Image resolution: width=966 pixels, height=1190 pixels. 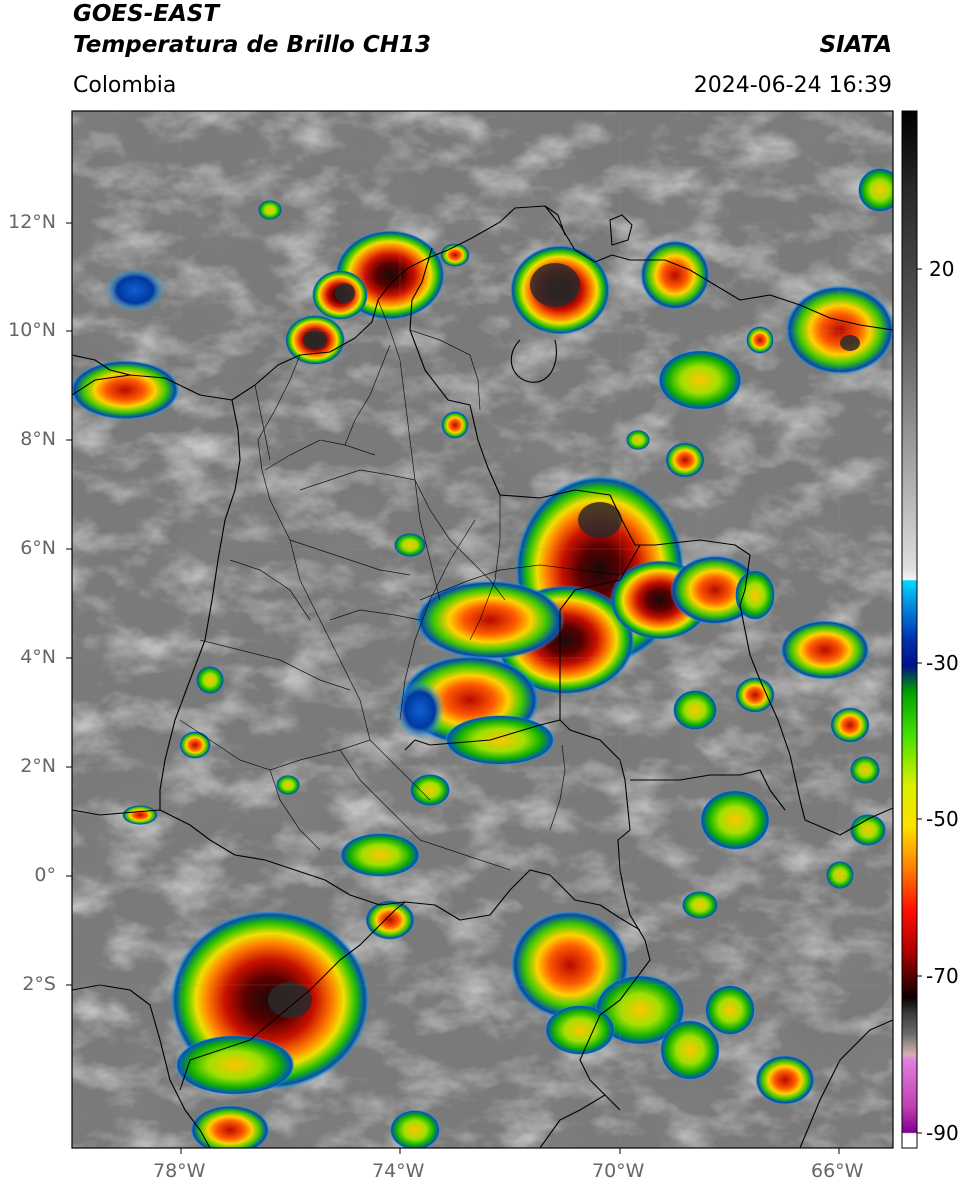 I want to click on lon-label-66w: 66°W, so click(x=837, y=1171).